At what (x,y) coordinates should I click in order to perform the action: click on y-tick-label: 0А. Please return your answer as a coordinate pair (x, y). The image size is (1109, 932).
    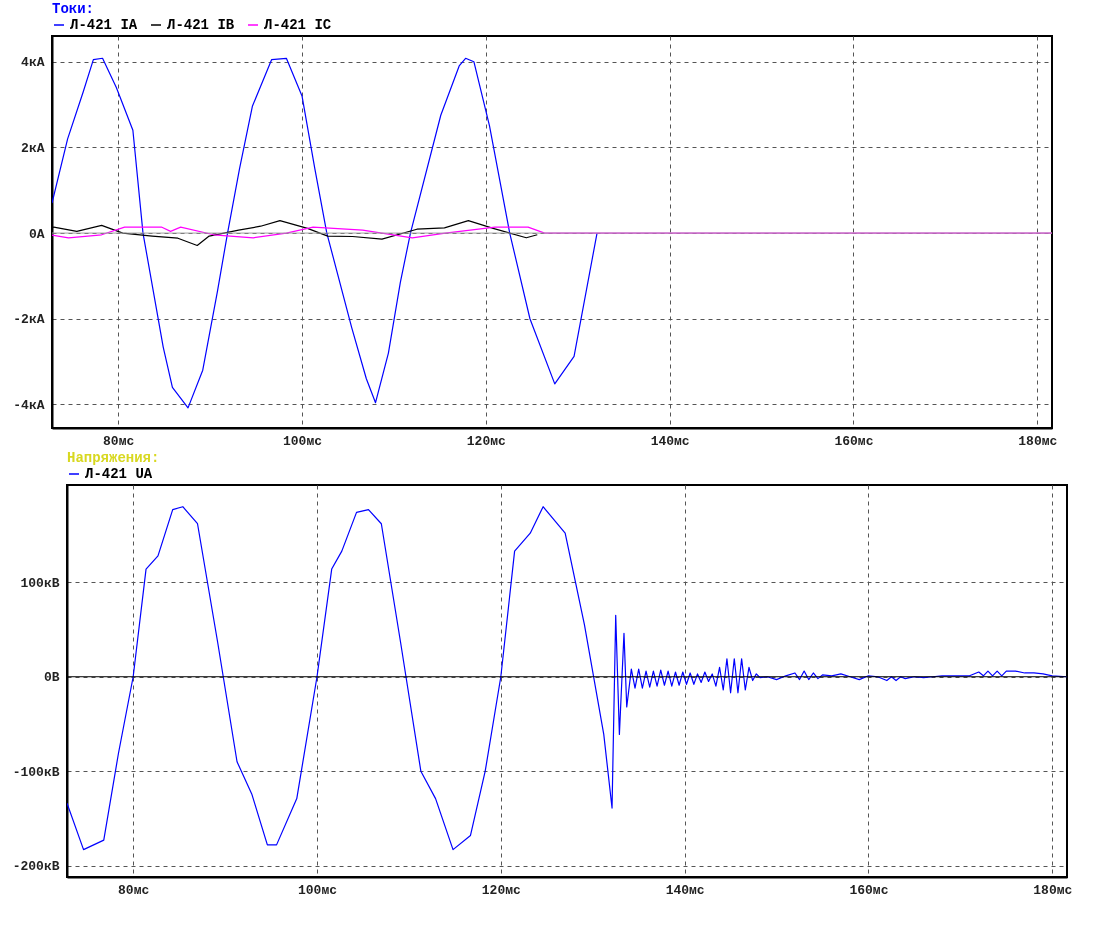
    Looking at the image, I should click on (36, 234).